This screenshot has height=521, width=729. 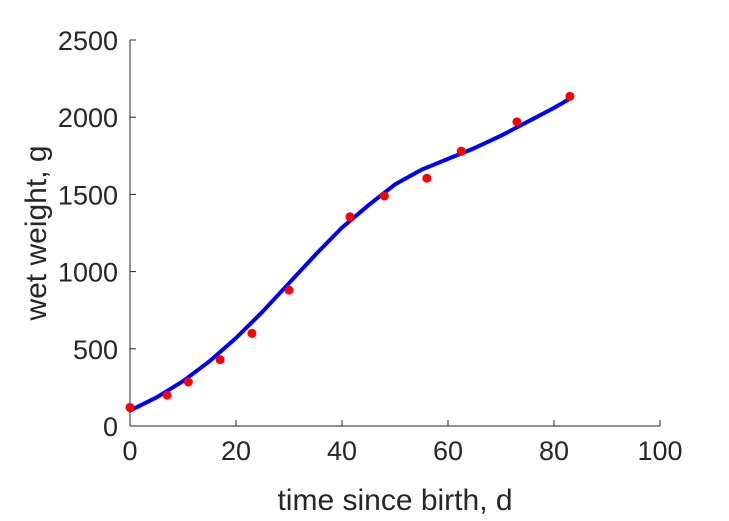 What do you see at coordinates (554, 451) in the screenshot?
I see `x-tick-label: 80` at bounding box center [554, 451].